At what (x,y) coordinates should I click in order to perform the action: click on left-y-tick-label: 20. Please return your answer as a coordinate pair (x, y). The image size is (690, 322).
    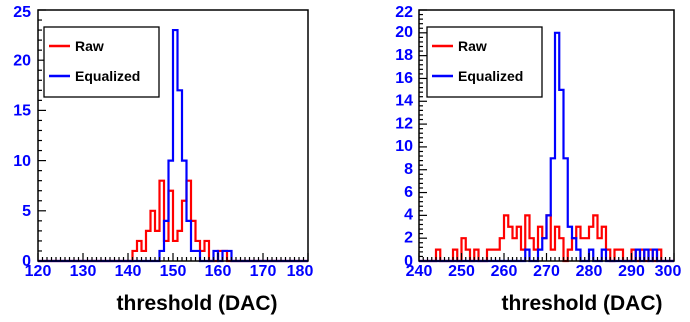
    Looking at the image, I should click on (22, 60).